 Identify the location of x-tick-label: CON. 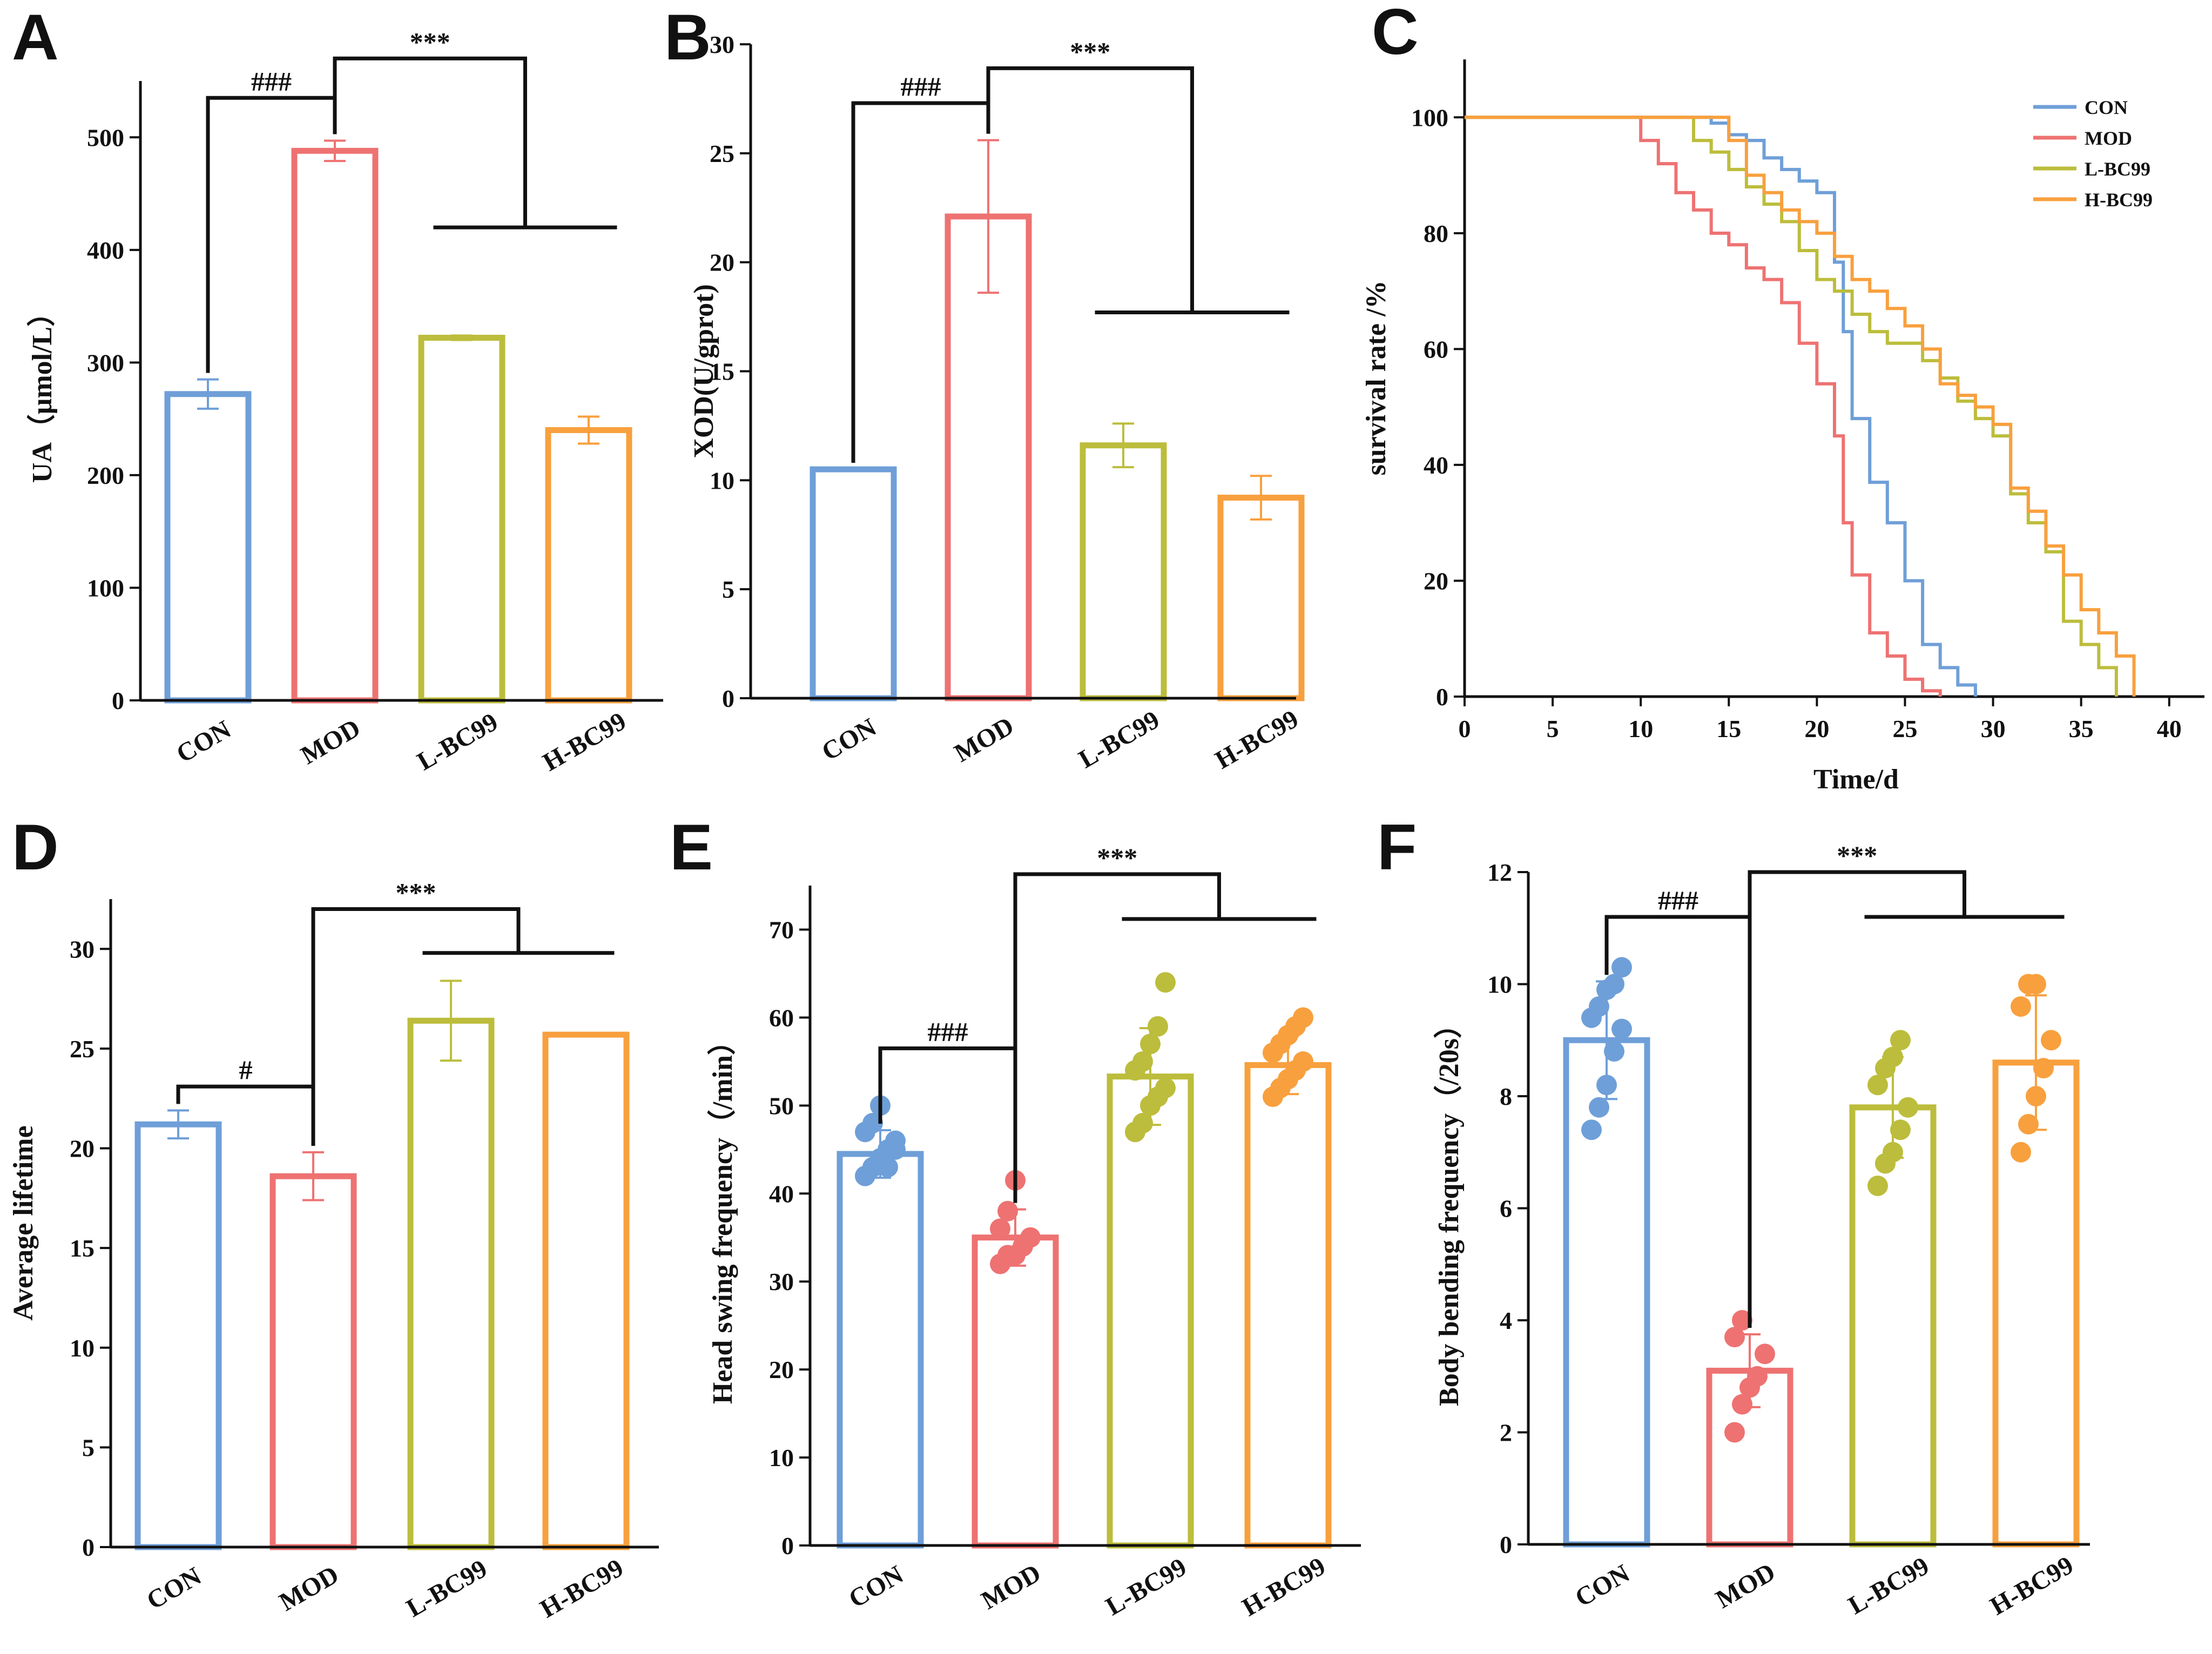
(849, 739).